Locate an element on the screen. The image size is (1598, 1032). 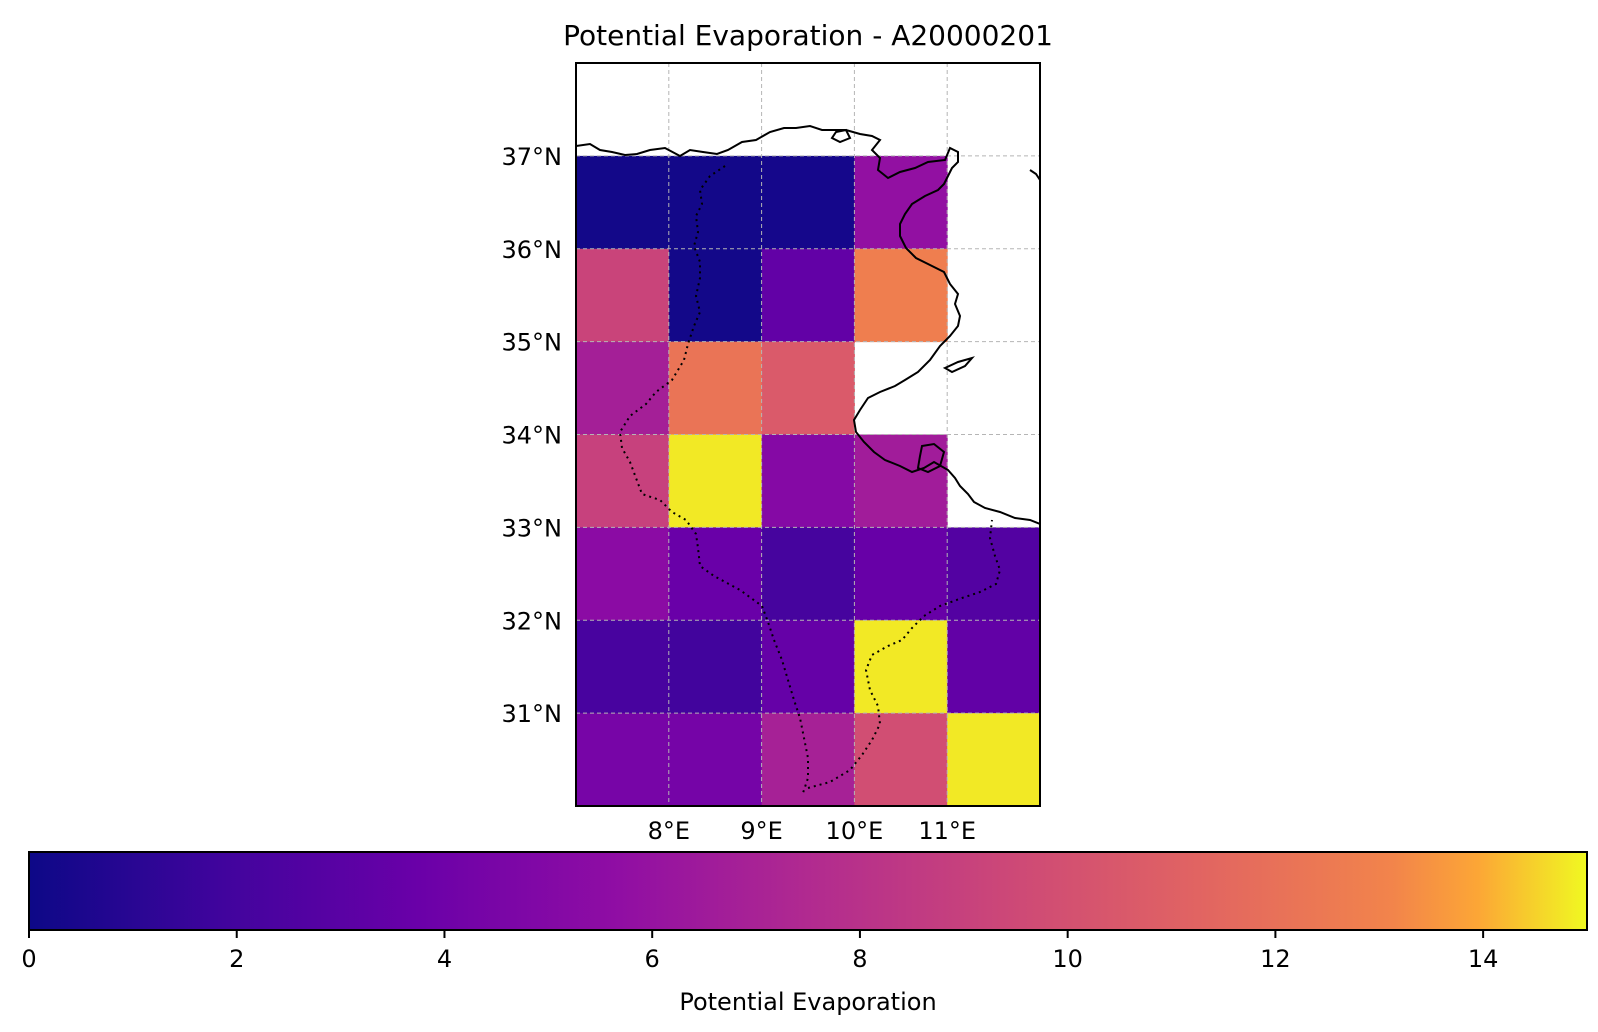
longitude-tick-label: 9°E is located at coordinates (761, 831).